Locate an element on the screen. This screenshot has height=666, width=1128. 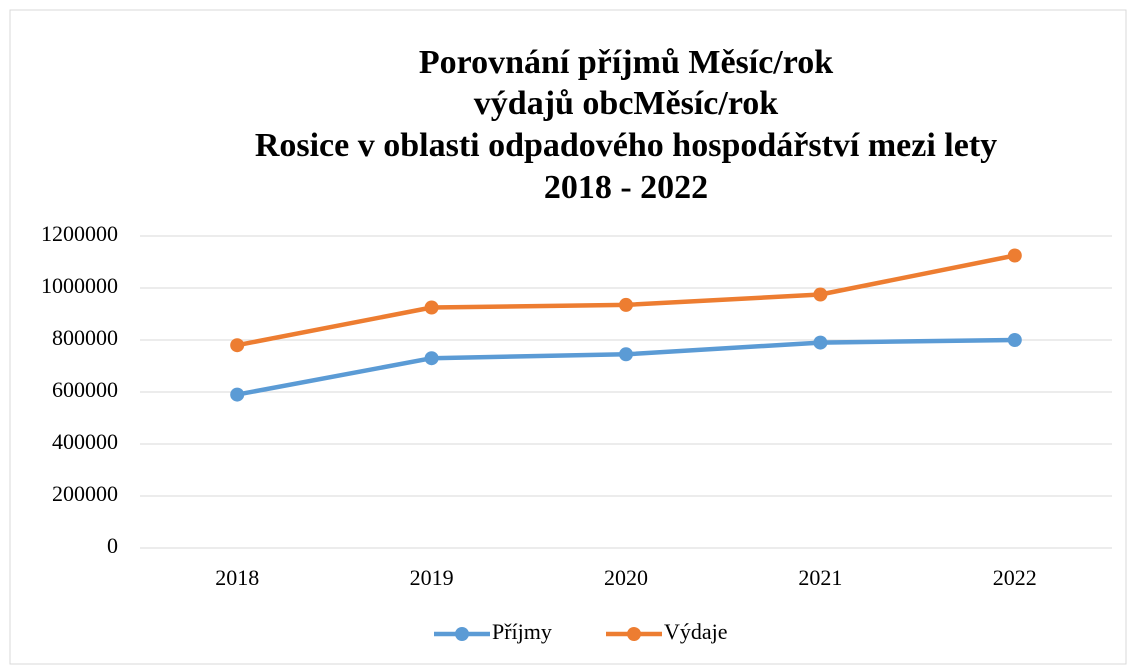
y-tick-label: 600000 is located at coordinates (85, 389).